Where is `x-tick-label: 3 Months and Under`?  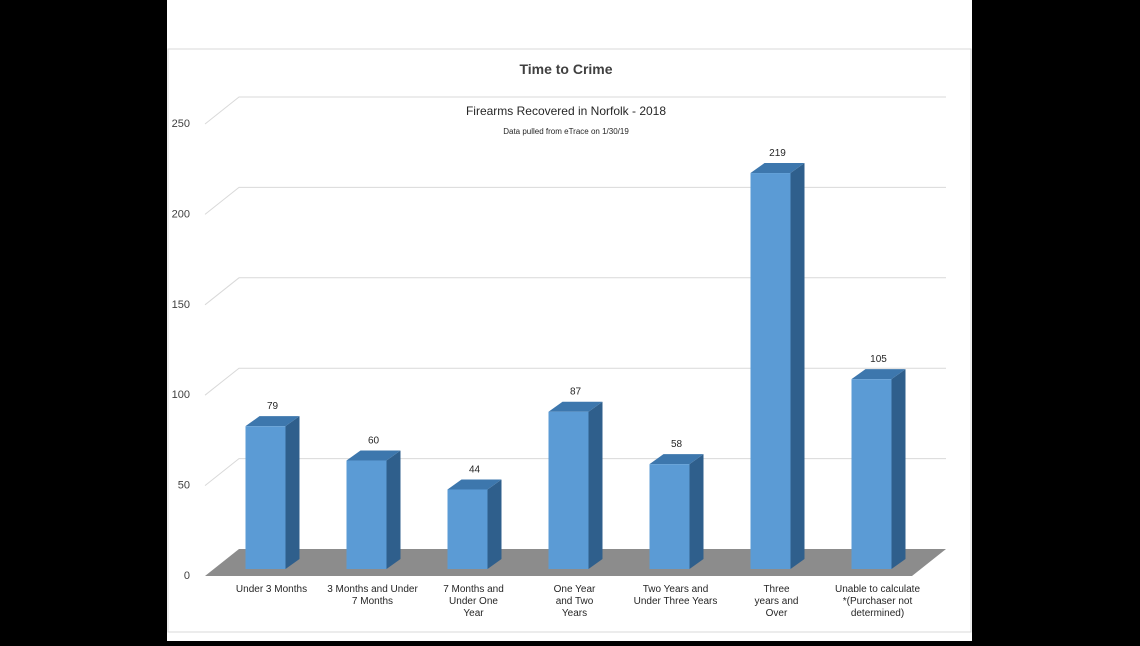
x-tick-label: 3 Months and Under is located at coordinates (372, 589).